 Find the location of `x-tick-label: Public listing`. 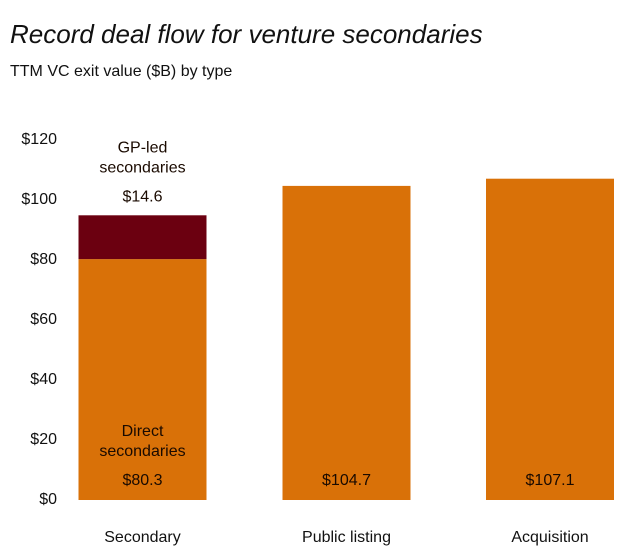

x-tick-label: Public listing is located at coordinates (346, 537).